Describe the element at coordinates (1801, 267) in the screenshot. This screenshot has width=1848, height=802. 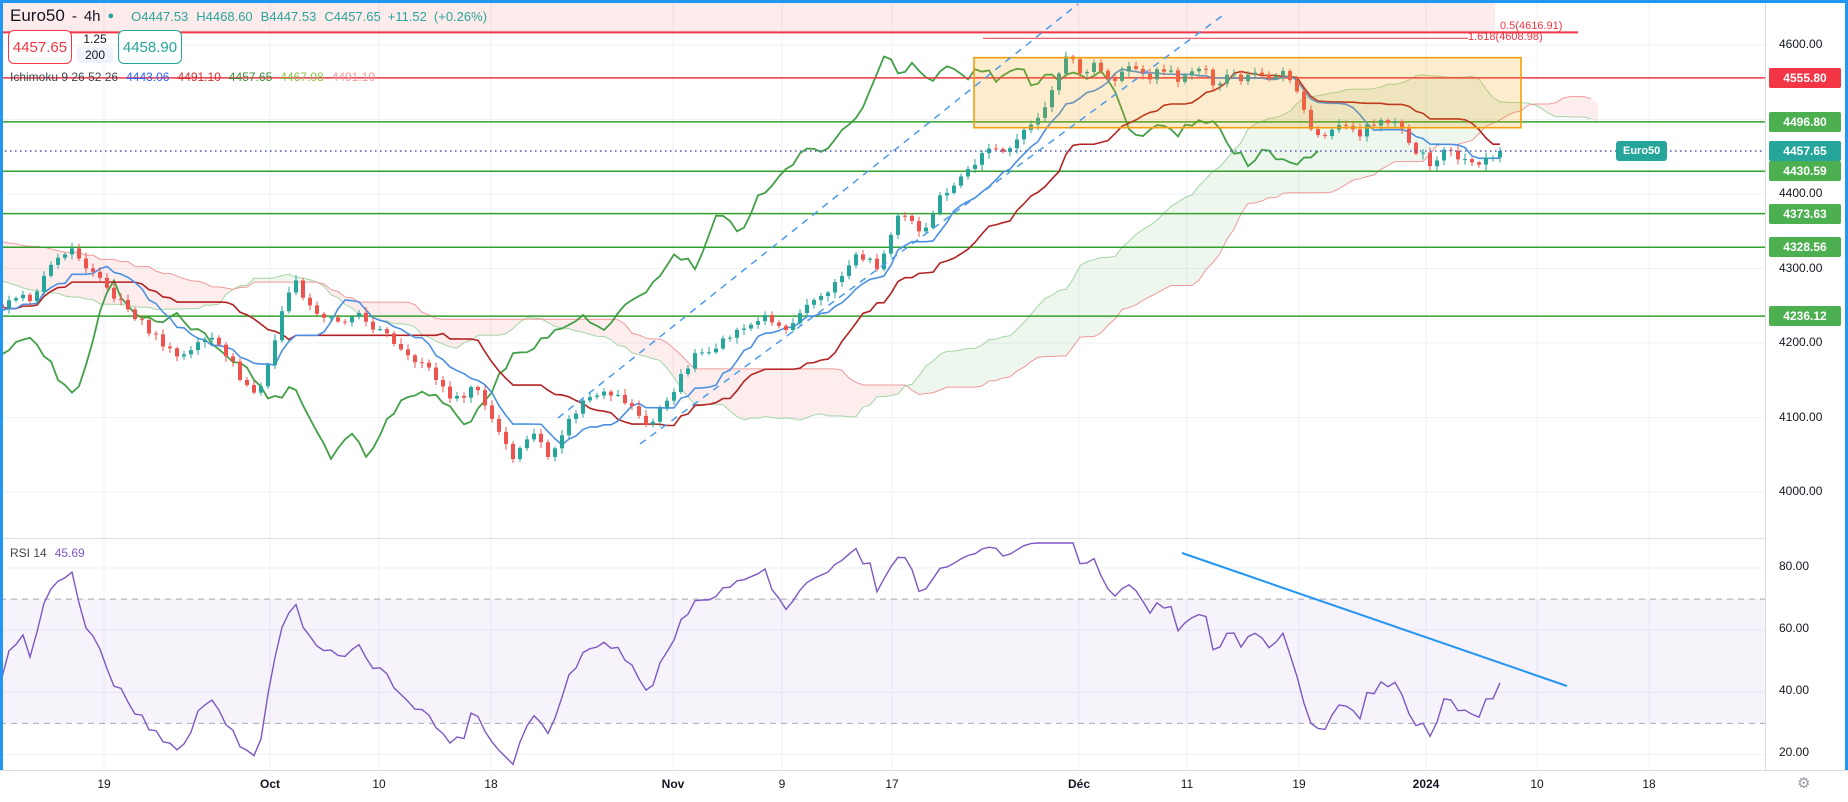
I see `price-tick-label: 4300.00` at that location.